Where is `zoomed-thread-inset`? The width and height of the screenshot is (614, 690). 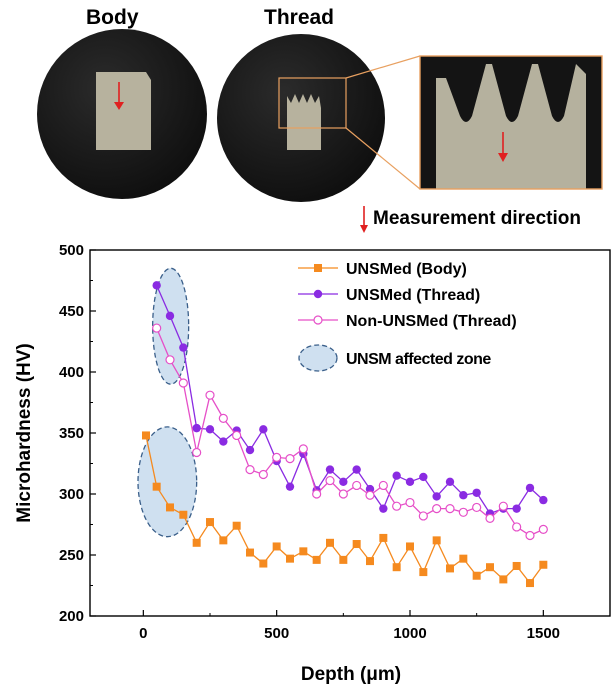
zoomed-thread-inset is located at coordinates (511, 122).